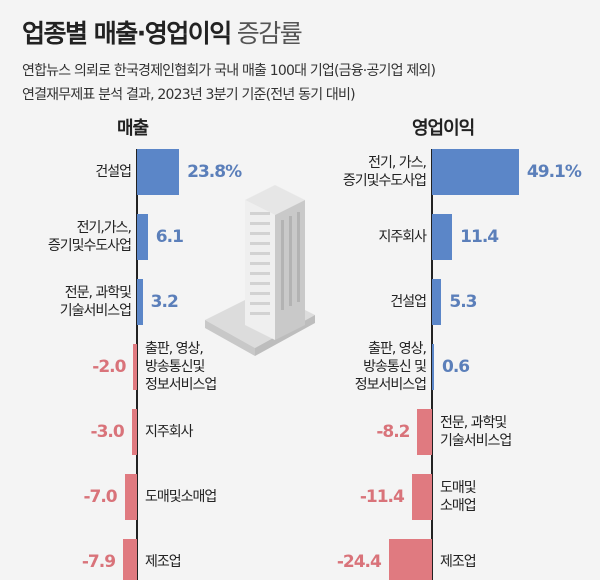 The height and width of the screenshot is (580, 600). Describe the element at coordinates (169, 237) in the screenshot. I see `value-label: 6.1` at that location.